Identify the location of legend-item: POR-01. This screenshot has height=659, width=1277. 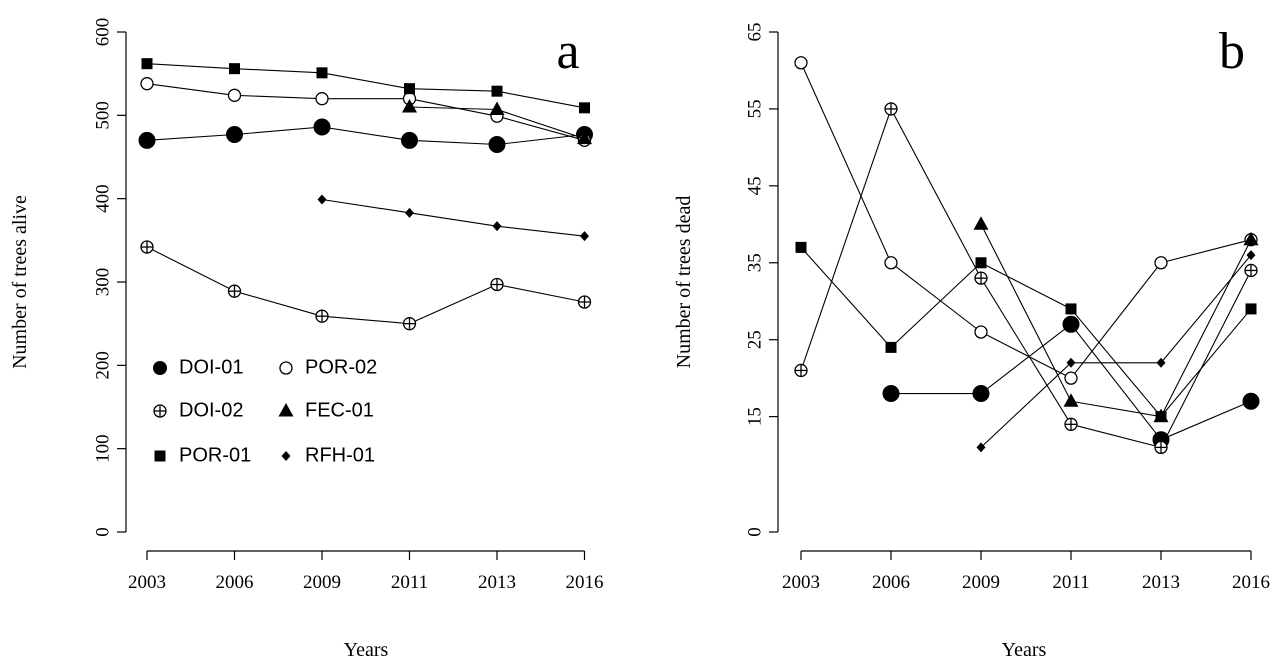
(202, 455).